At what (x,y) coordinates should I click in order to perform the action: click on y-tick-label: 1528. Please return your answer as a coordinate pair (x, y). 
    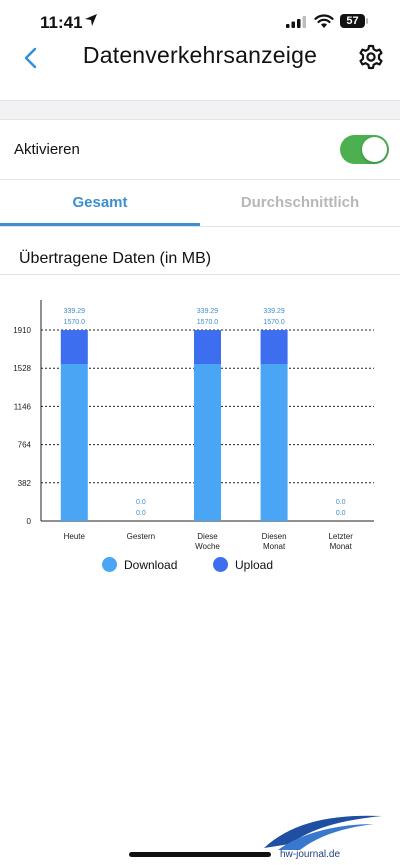
    Looking at the image, I should click on (22, 368).